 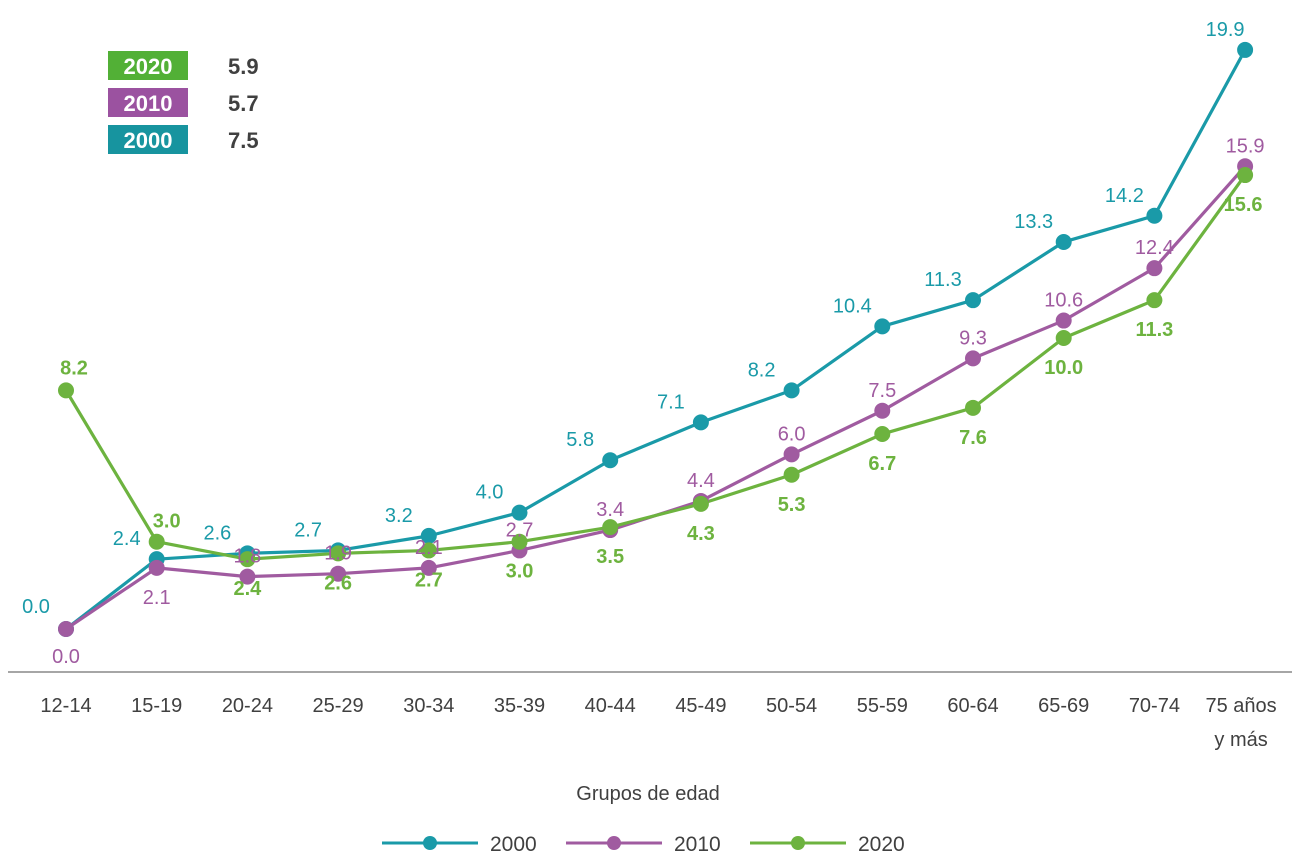 I want to click on data-label-2000: 13.3, so click(x=1033, y=222).